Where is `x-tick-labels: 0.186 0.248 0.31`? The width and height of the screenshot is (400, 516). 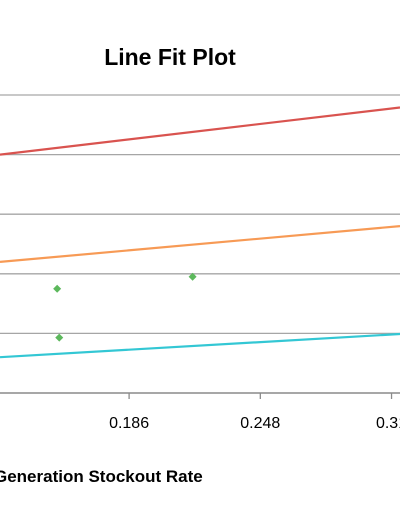 x-tick-labels: 0.186 0.248 0.31 is located at coordinates (254, 412).